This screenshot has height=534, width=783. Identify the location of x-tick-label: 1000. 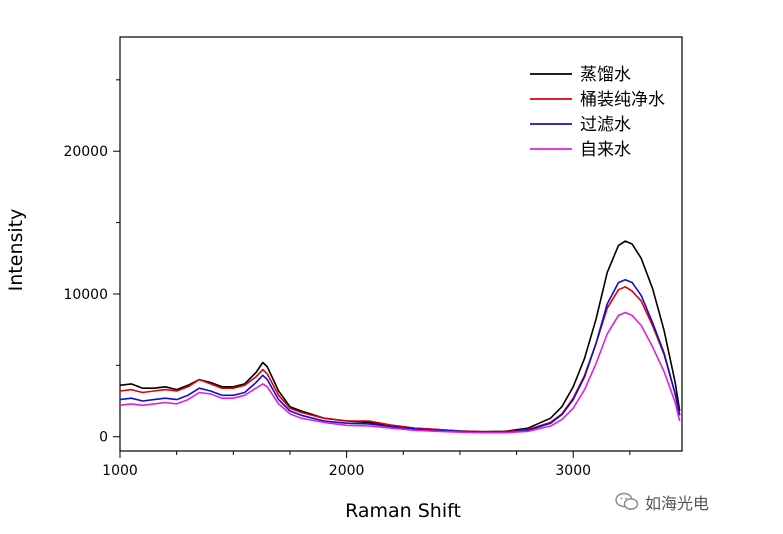
(120, 471).